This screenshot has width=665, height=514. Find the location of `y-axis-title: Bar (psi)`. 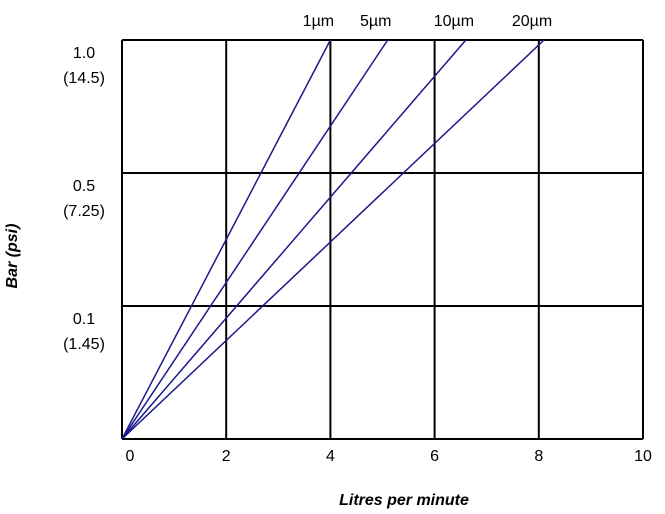

y-axis-title: Bar (psi) is located at coordinates (12, 256).